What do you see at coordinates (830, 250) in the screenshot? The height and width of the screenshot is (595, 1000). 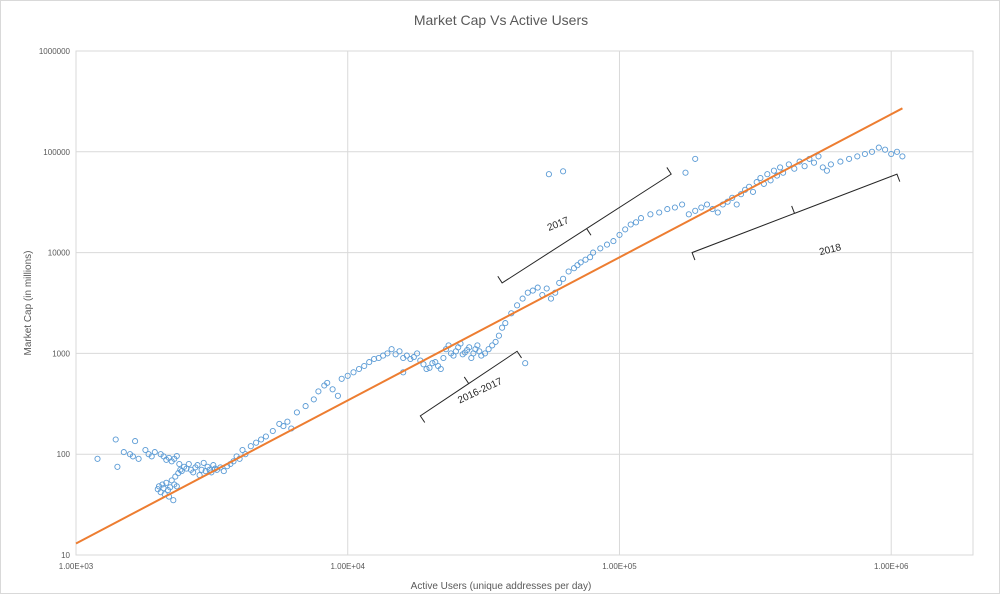 I see `annotation-2018: 2018` at bounding box center [830, 250].